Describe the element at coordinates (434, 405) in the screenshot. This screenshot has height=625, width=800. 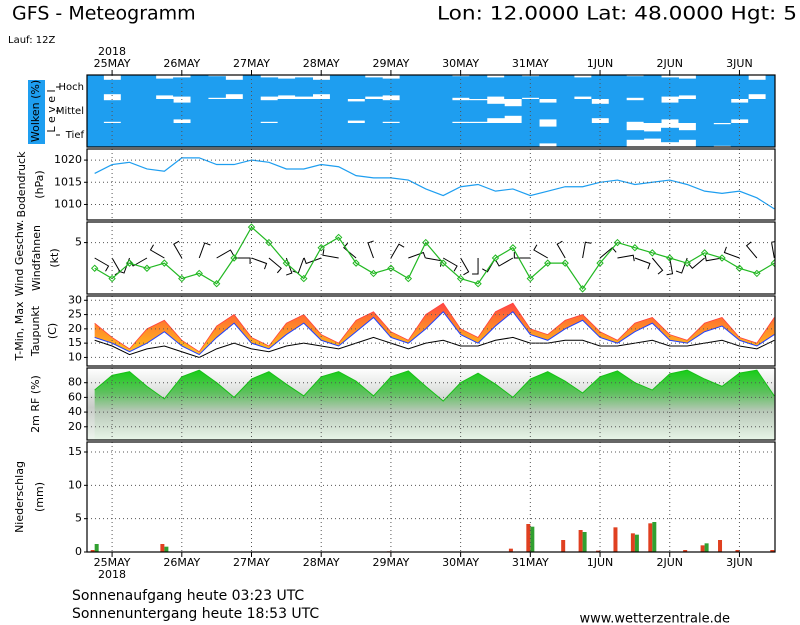
I see `rh-area` at that location.